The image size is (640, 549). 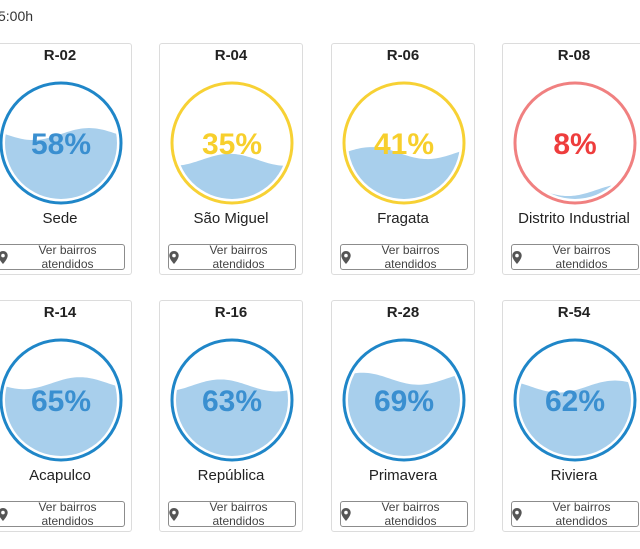 I want to click on level-gauge: 62%, so click(x=575, y=400).